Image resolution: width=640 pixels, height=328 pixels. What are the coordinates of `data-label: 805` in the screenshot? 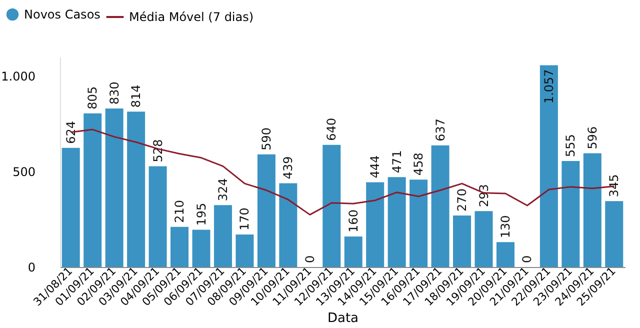 It's located at (93, 98).